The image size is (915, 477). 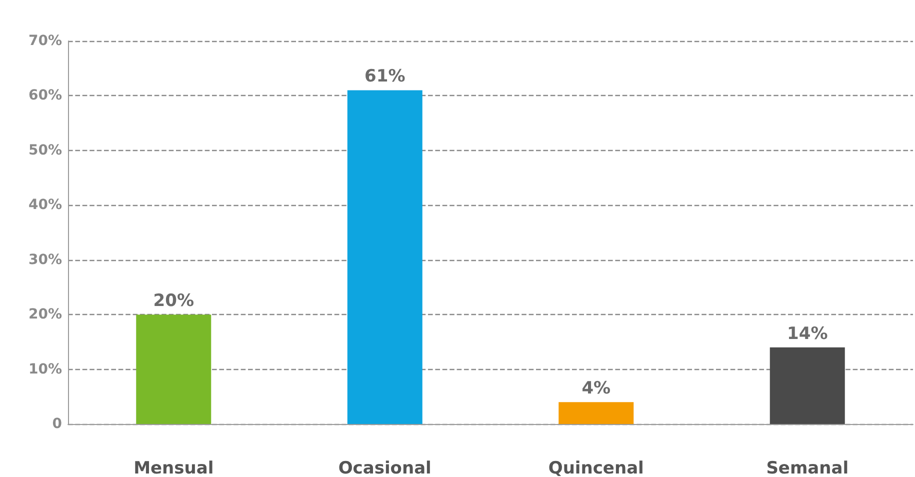 I want to click on y-tick-label: 50%, so click(x=45, y=150).